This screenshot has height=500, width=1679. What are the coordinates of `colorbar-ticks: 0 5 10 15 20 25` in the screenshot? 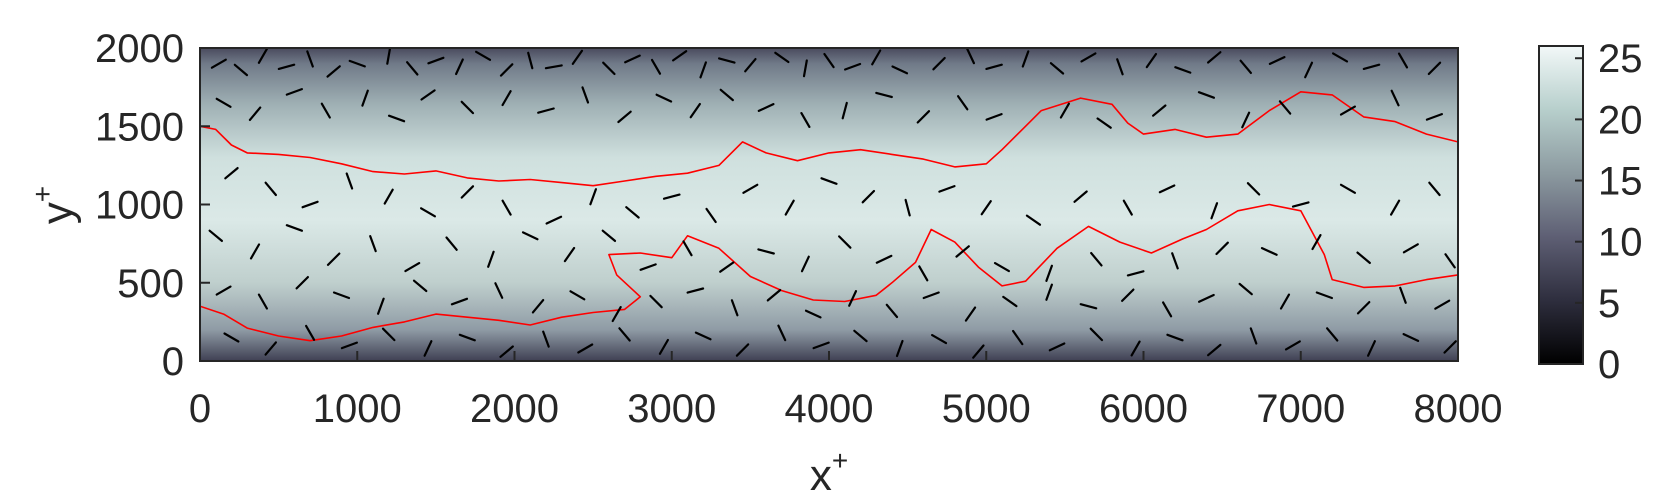 It's located at (1609, 212).